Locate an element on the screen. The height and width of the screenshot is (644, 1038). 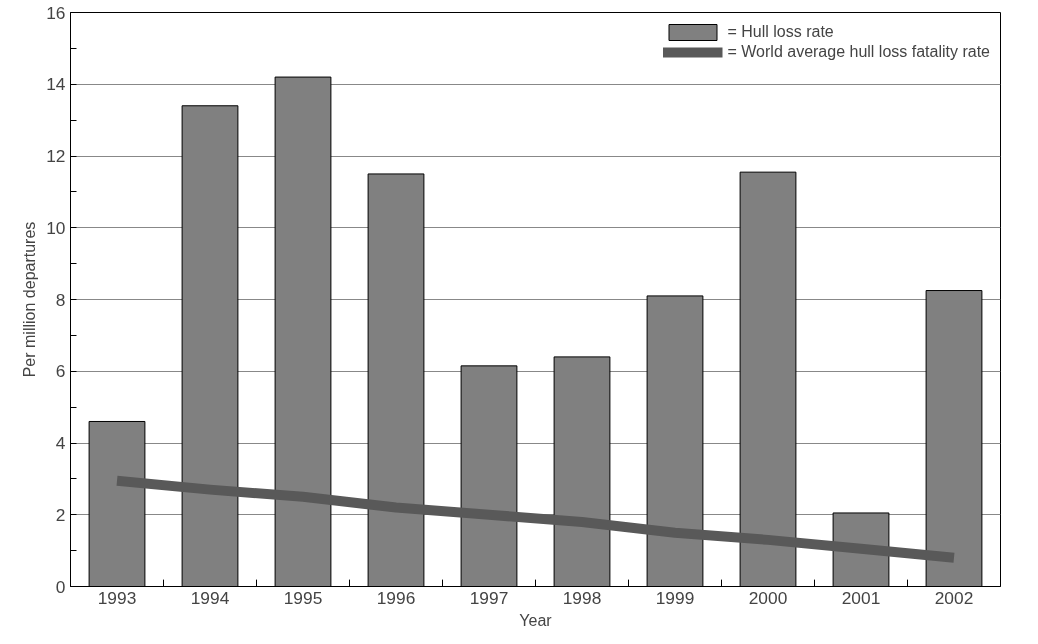
x-tick-label: 2001 is located at coordinates (861, 597).